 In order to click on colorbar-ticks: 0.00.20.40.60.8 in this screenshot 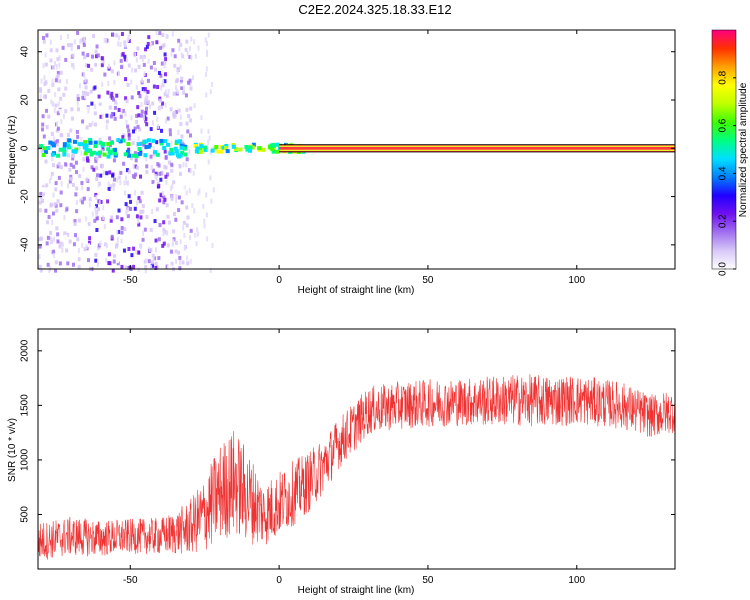, I will do `click(724, 152)`.